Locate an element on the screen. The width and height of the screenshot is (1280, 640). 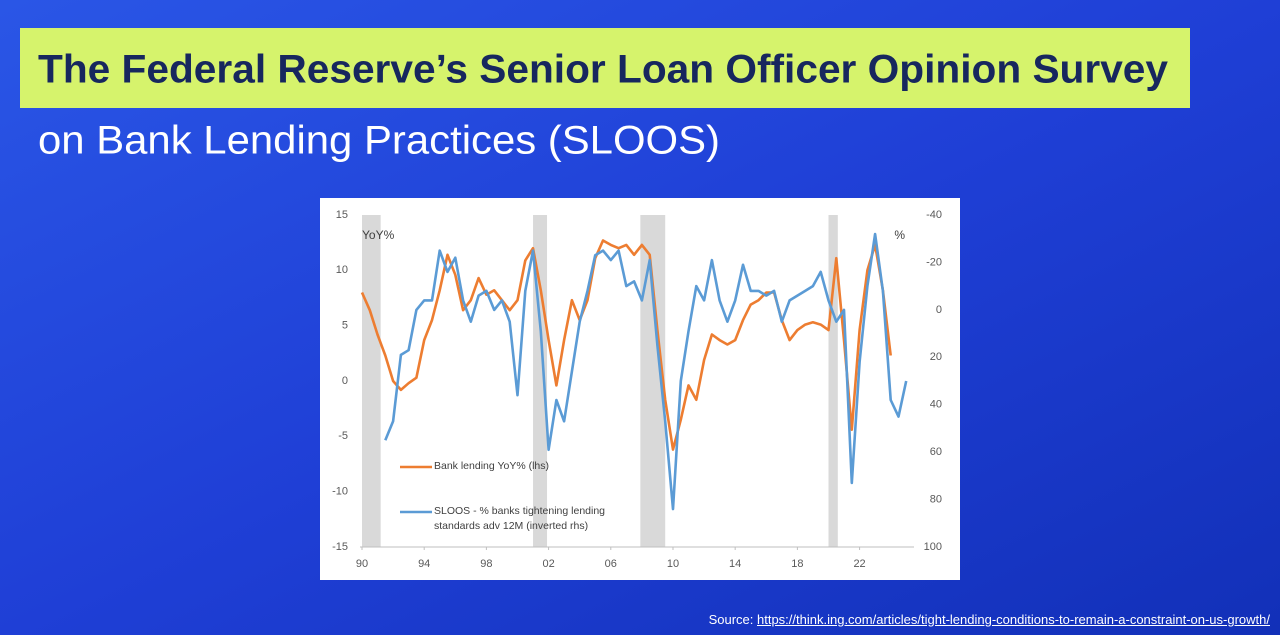
x-tick-label: 18 is located at coordinates (797, 564).